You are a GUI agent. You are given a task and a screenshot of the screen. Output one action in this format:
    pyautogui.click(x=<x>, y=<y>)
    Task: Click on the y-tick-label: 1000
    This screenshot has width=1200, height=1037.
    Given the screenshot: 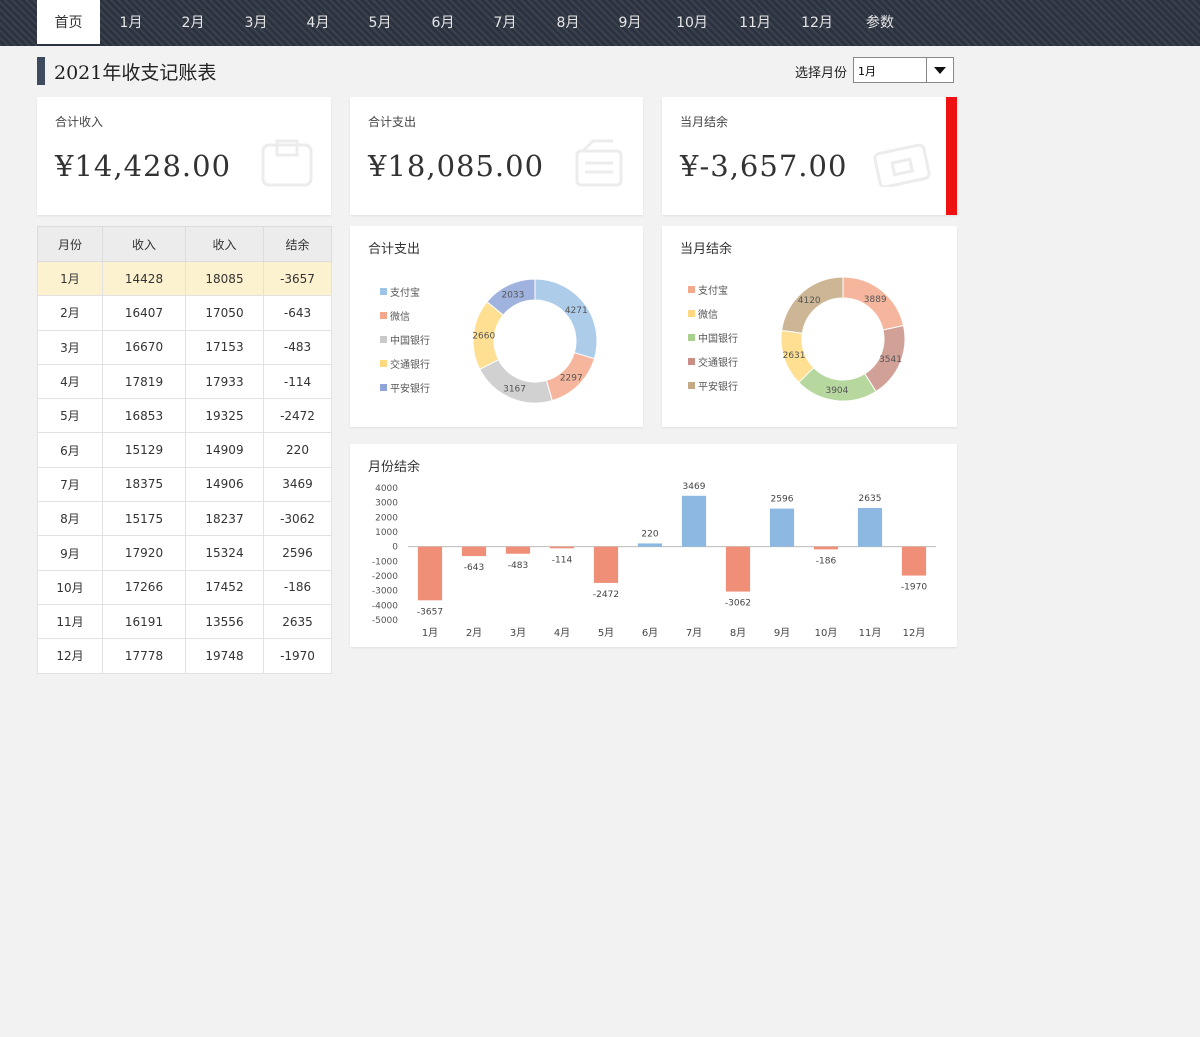 What is the action you would take?
    pyautogui.click(x=386, y=533)
    